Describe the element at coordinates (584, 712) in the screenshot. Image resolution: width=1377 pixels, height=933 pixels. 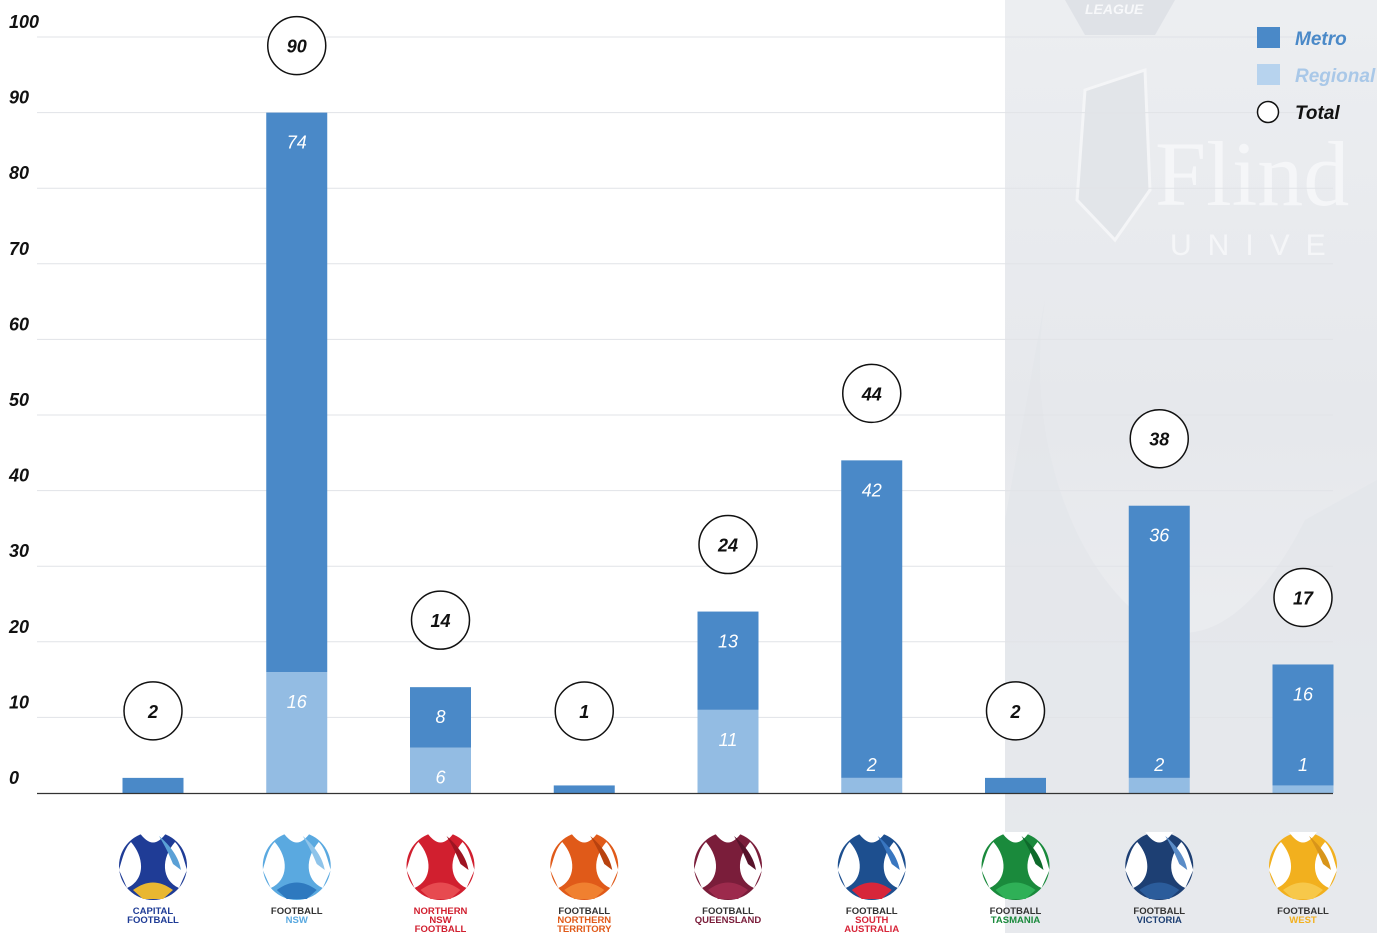
I see `total-label: 1` at that location.